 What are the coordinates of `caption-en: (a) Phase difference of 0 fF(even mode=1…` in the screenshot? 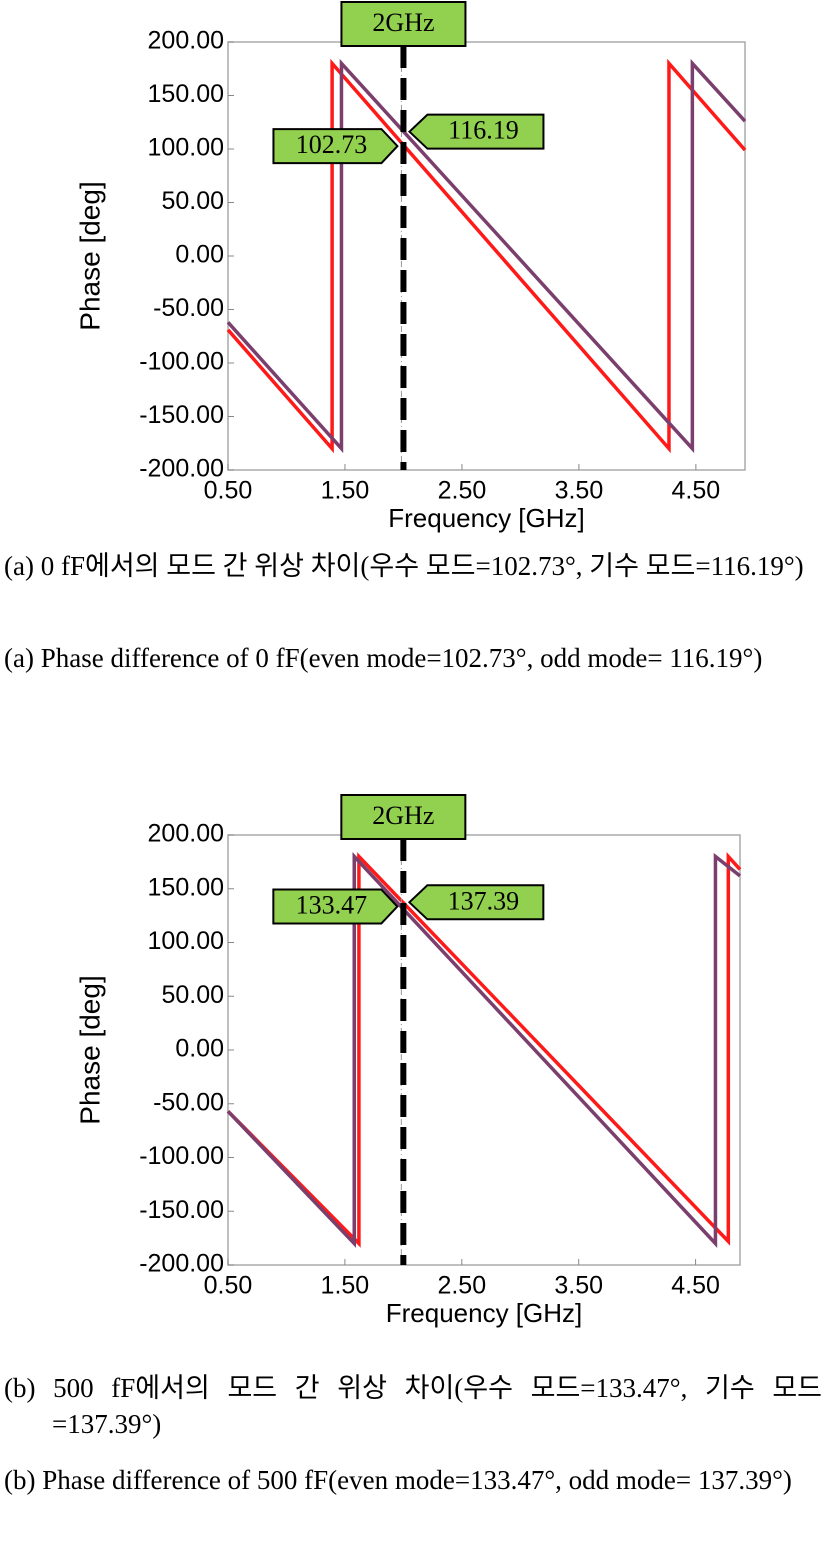 It's located at (383, 658).